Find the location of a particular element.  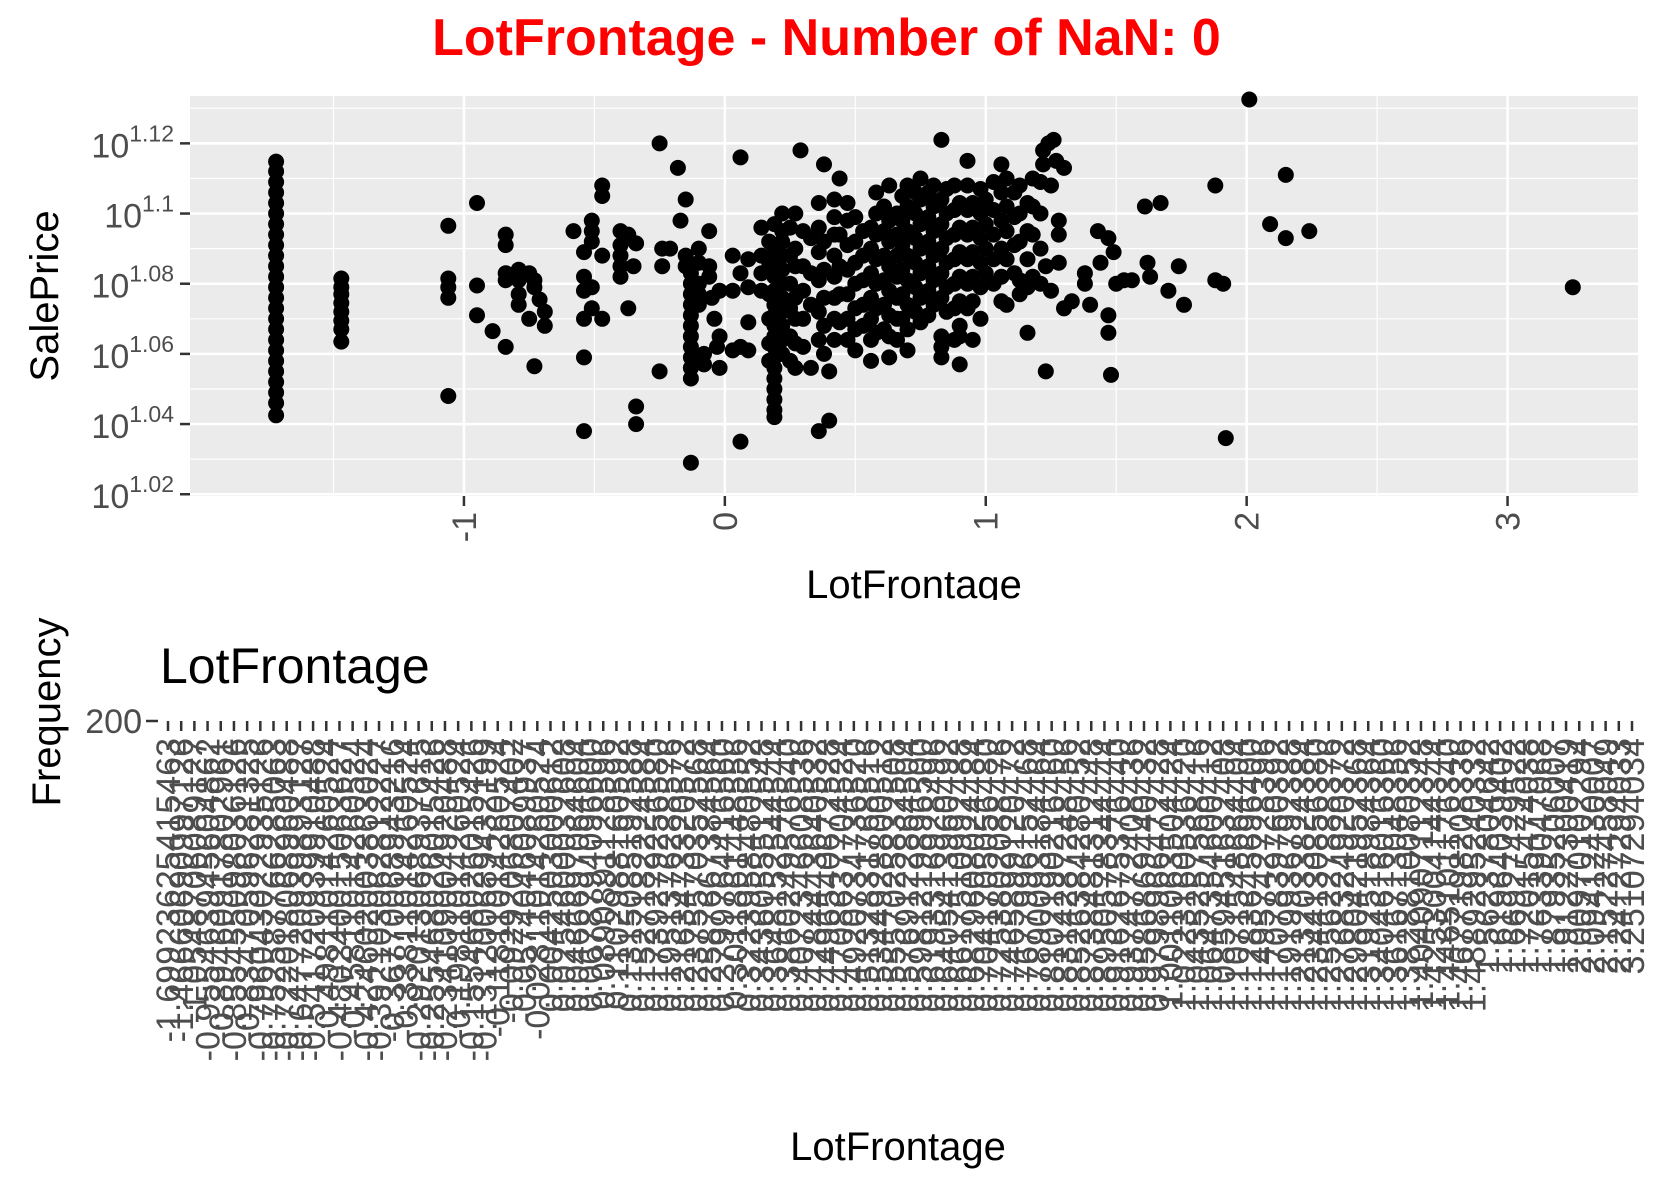

histogram-x-tick-label: -0.855455098036126 is located at coordinates (235, 899).